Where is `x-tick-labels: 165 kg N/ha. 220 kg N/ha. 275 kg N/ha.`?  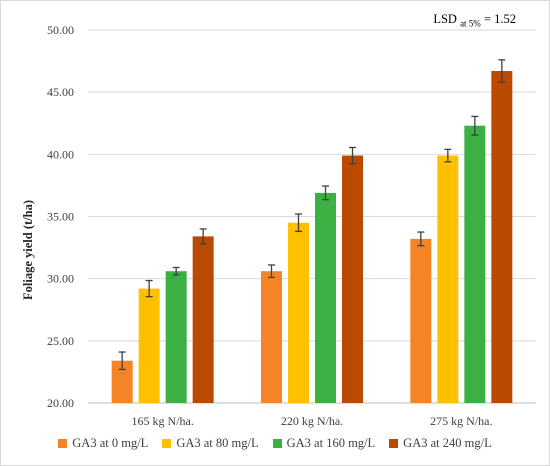
x-tick-labels: 165 kg N/ha. 220 kg N/ha. 275 kg N/ha. is located at coordinates (312, 421).